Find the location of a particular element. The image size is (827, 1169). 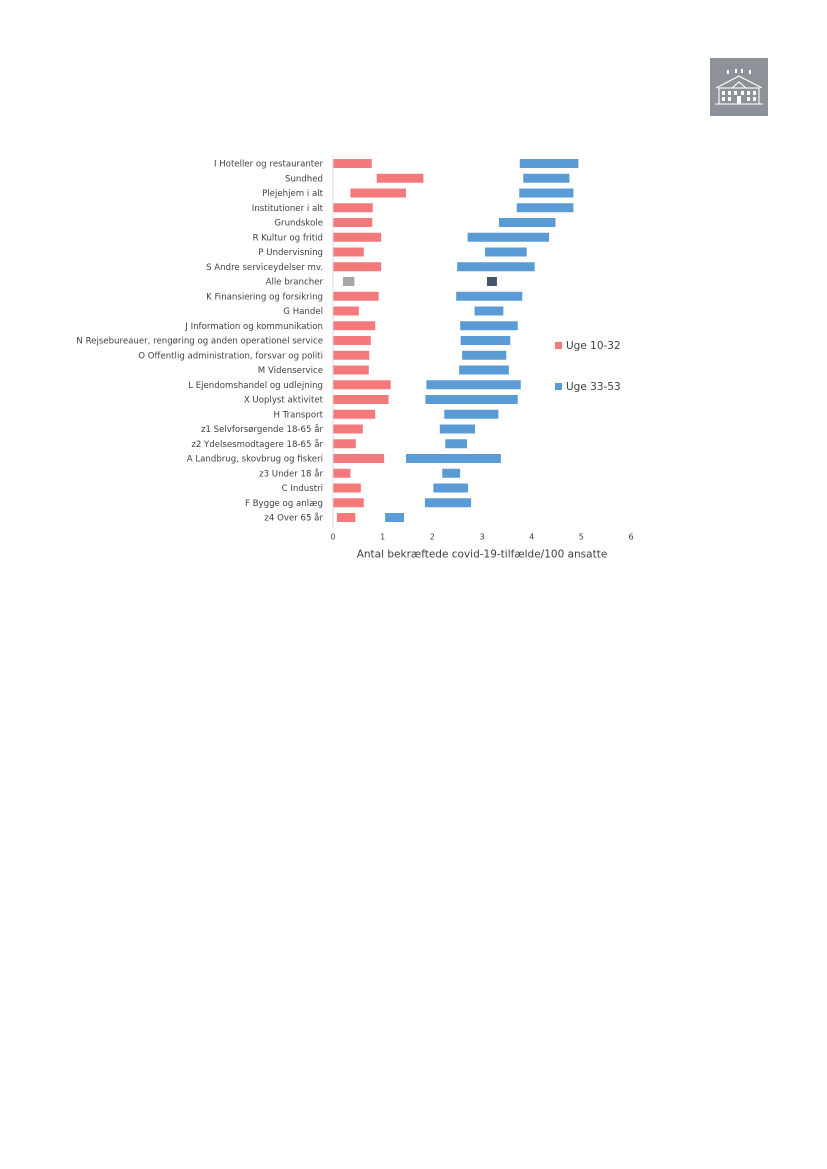

category-label: P Undervisning is located at coordinates (290, 253).